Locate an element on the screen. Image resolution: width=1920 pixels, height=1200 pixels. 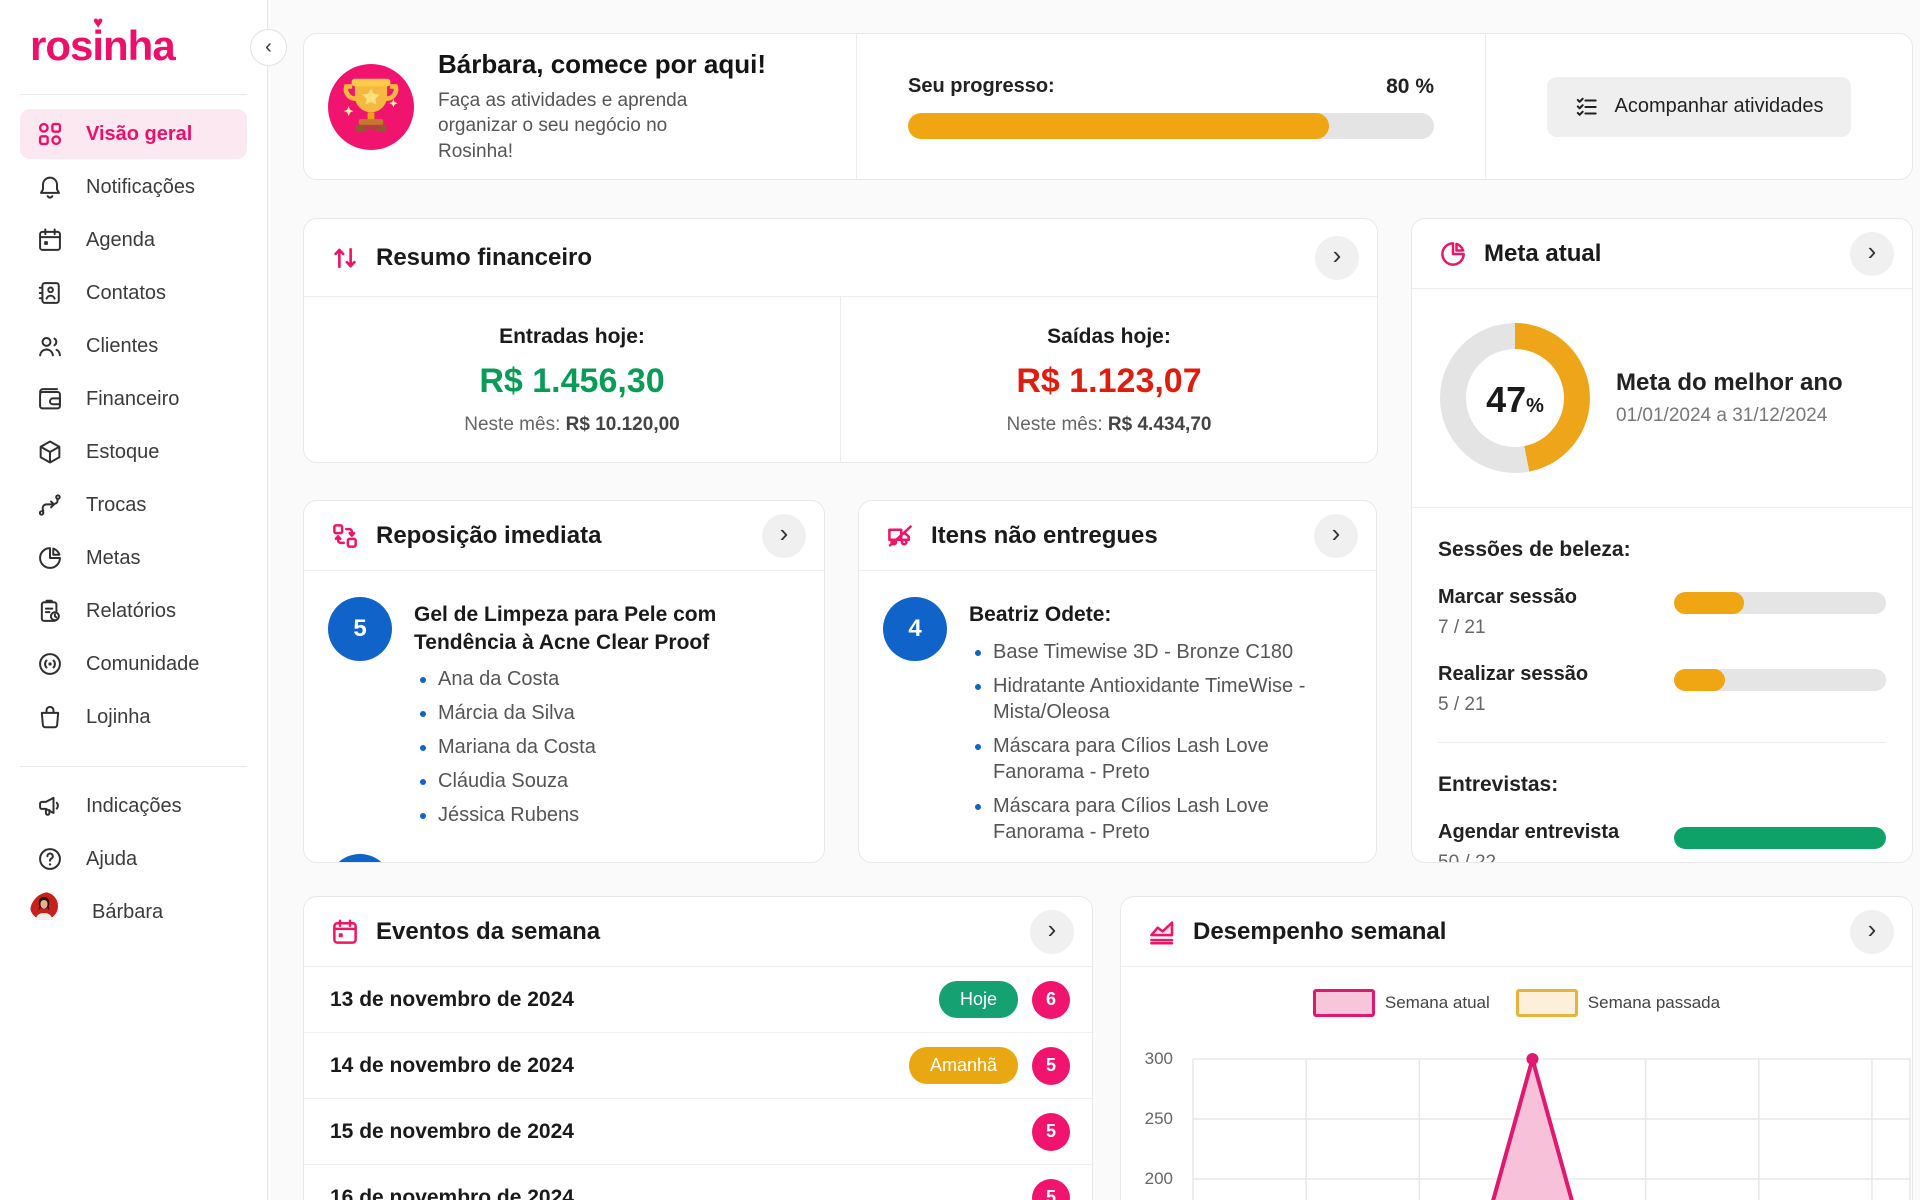
tomorrow-badge: Amanhã is located at coordinates (963, 1065).